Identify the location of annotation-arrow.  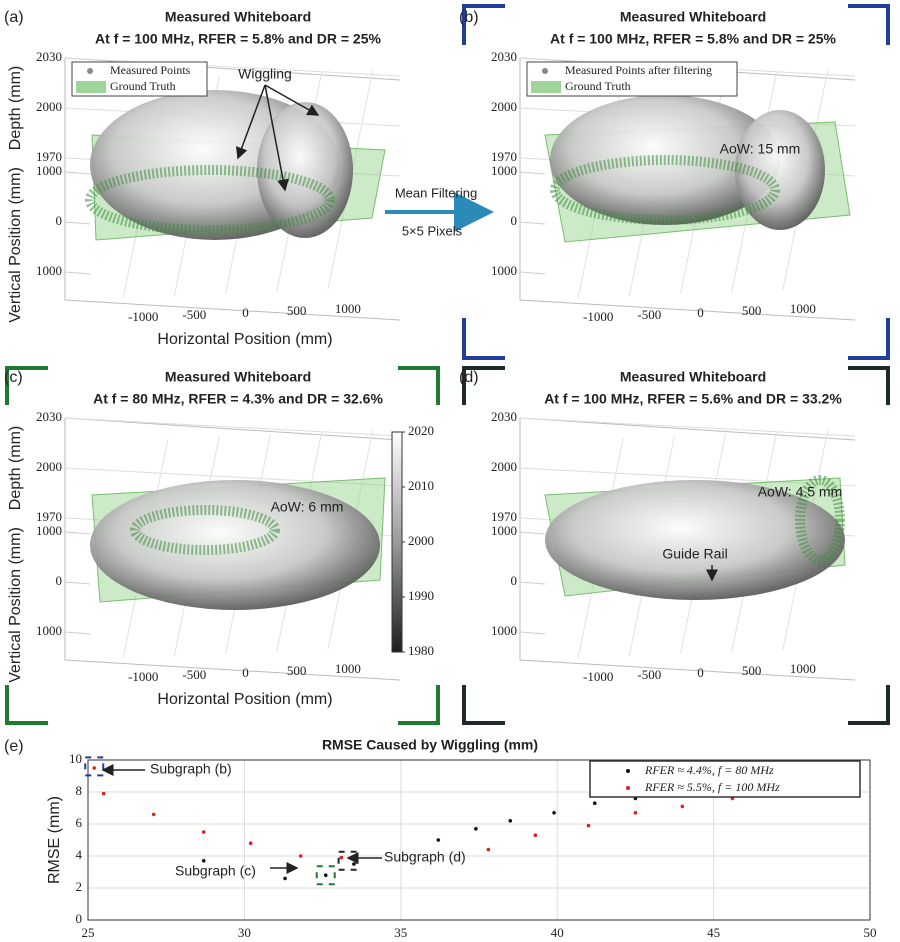
(251, 122).